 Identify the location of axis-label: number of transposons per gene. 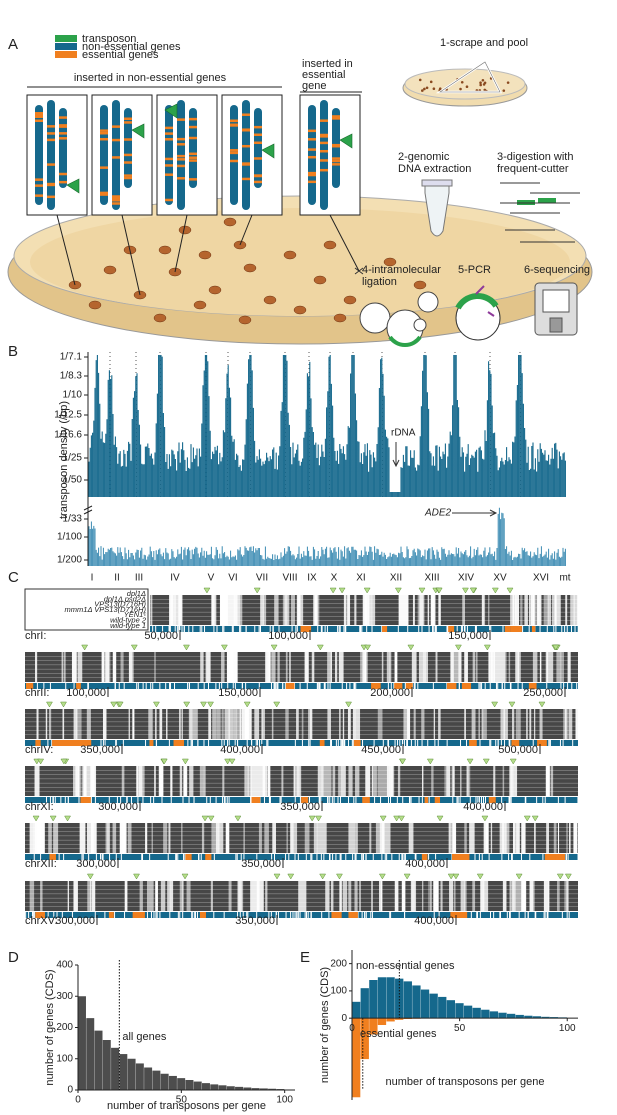
(465, 1082).